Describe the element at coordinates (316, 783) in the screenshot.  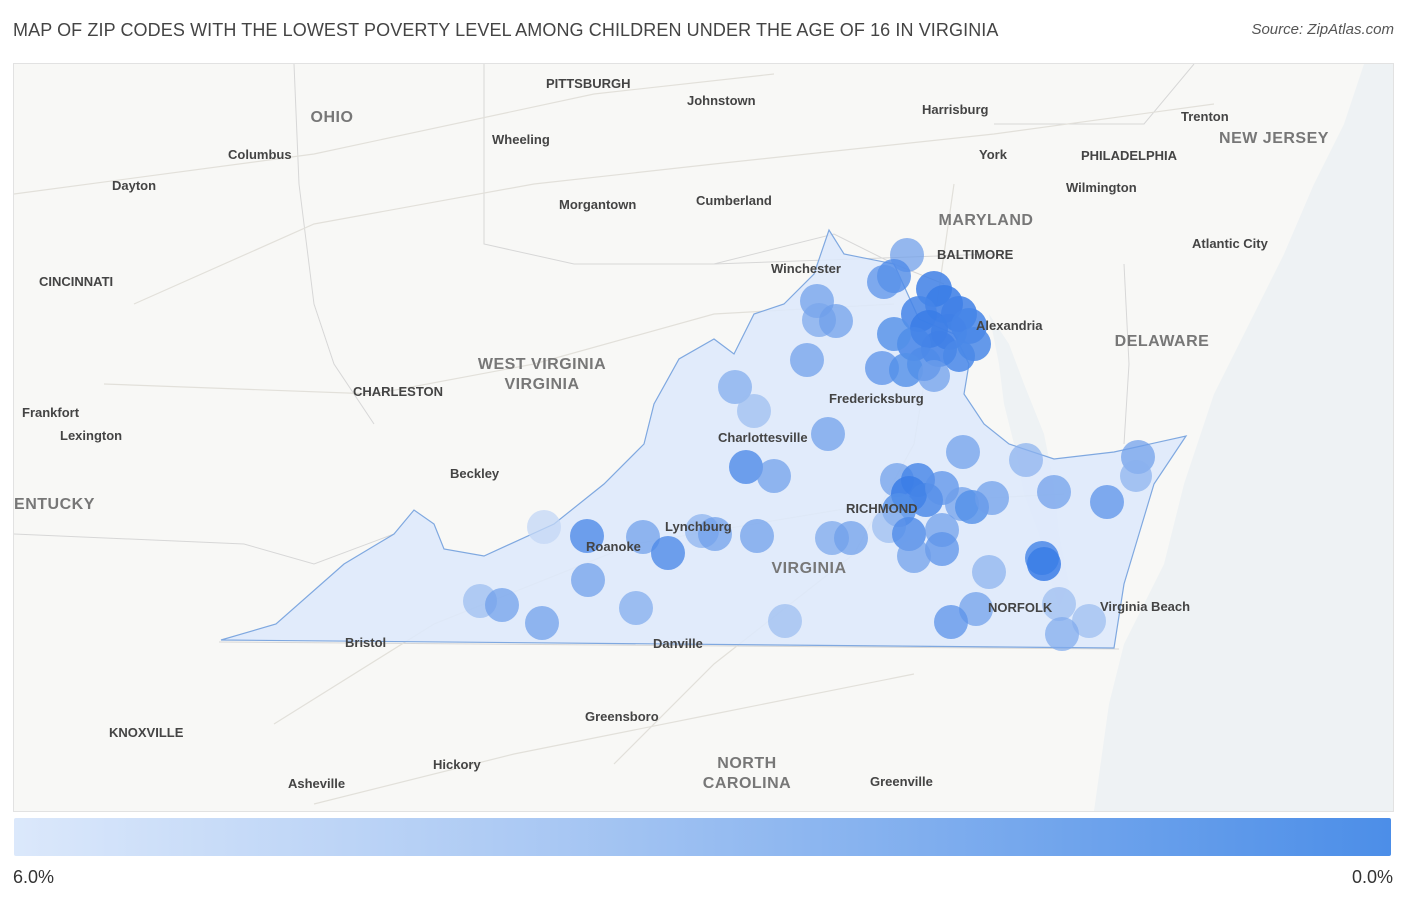
I see `city-label: Asheville` at that location.